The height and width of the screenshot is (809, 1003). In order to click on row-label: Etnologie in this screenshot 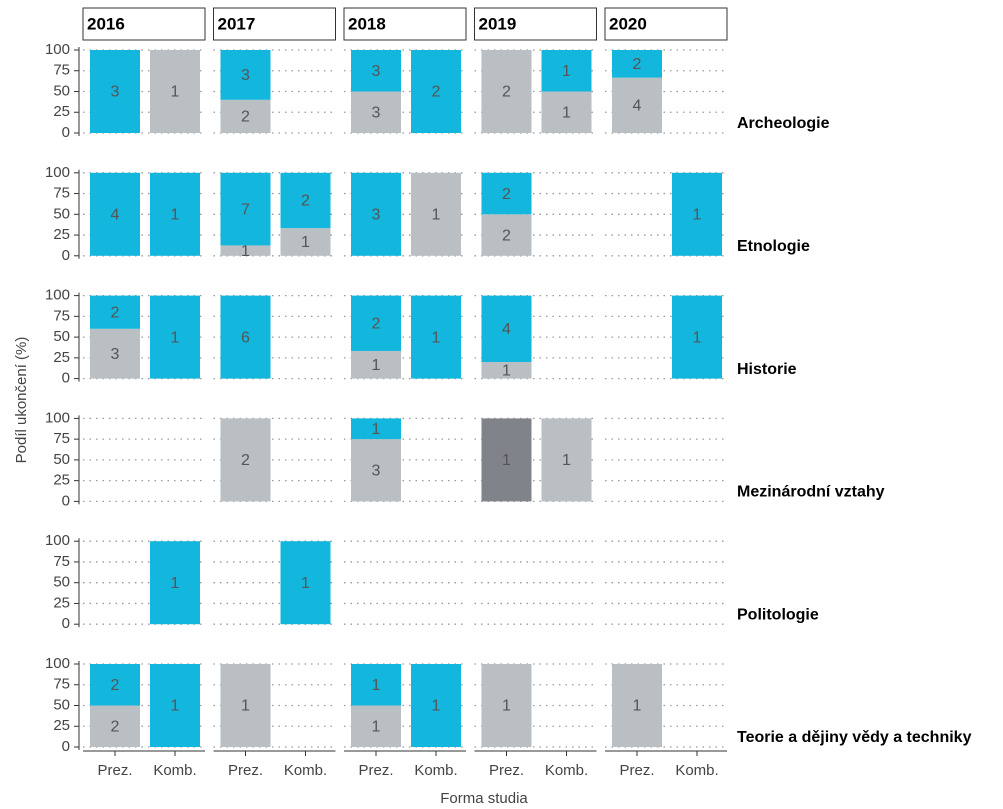, I will do `click(773, 246)`.